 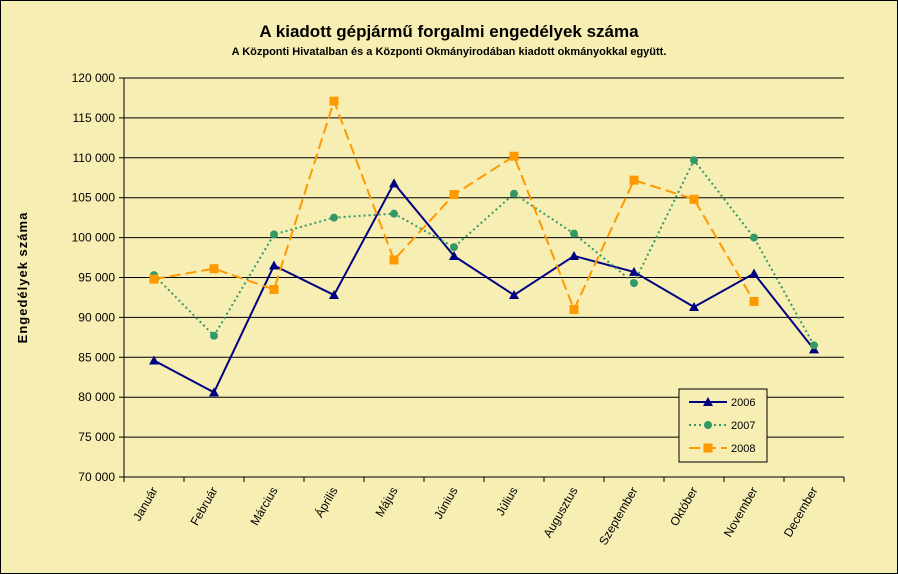 I want to click on x-tick-label: December, so click(x=801, y=512).